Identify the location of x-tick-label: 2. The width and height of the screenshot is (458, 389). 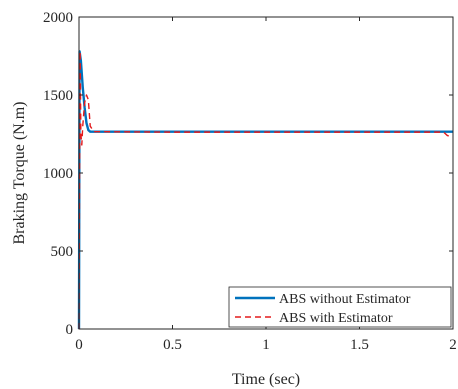
(453, 345).